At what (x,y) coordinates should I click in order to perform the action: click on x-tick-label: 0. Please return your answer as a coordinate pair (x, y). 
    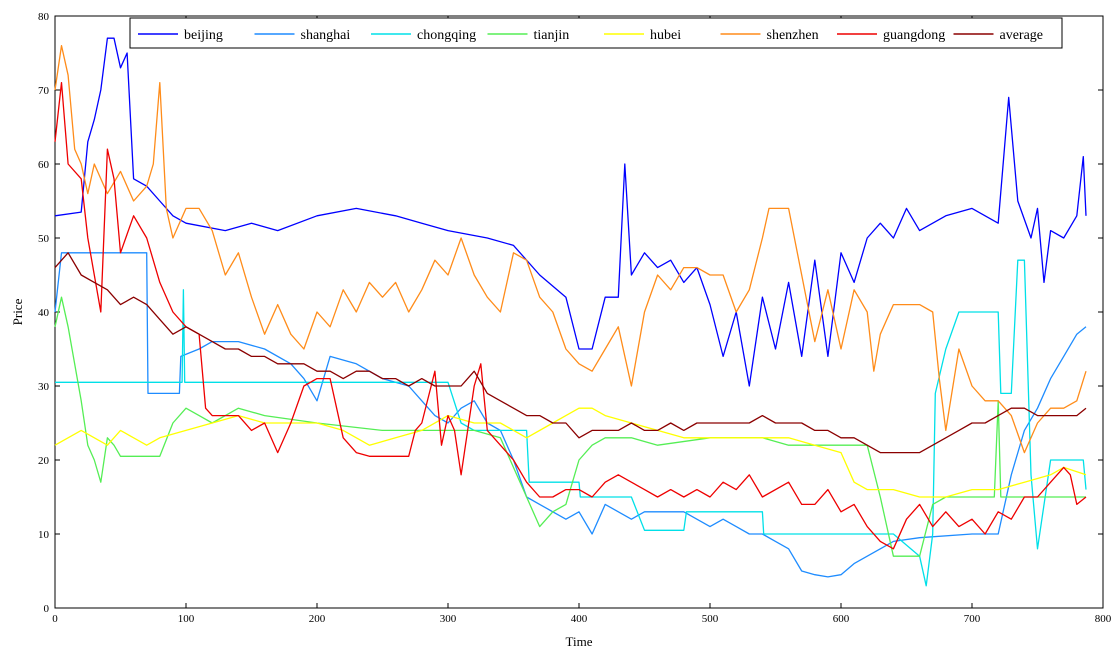
    Looking at the image, I should click on (55, 619).